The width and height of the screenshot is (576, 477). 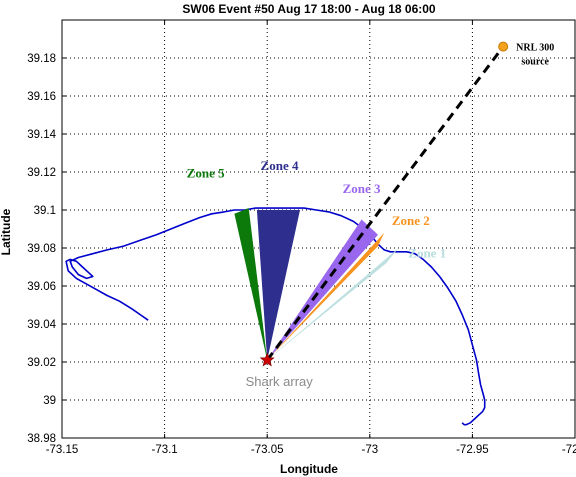 What do you see at coordinates (41, 249) in the screenshot?
I see `y-tick-label: 39.08` at bounding box center [41, 249].